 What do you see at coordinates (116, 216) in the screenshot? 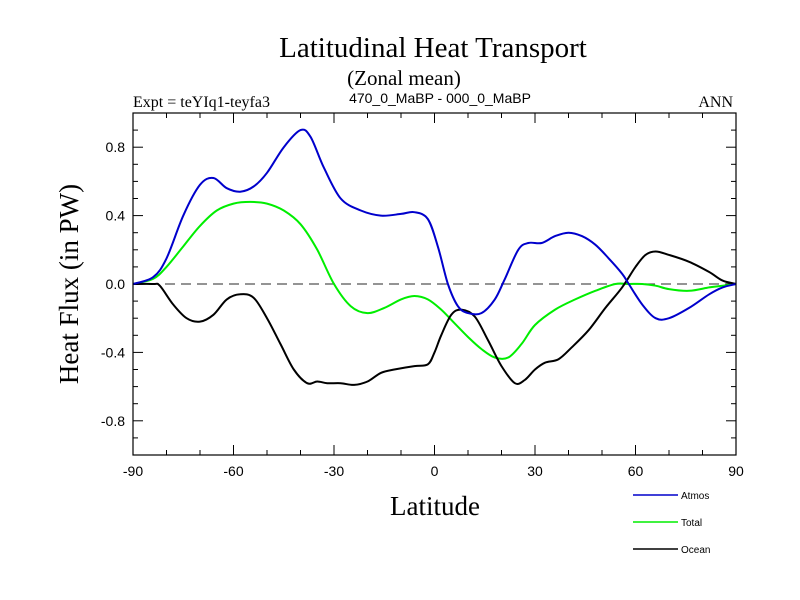
I see `y-tick-label: 0.4` at bounding box center [116, 216].